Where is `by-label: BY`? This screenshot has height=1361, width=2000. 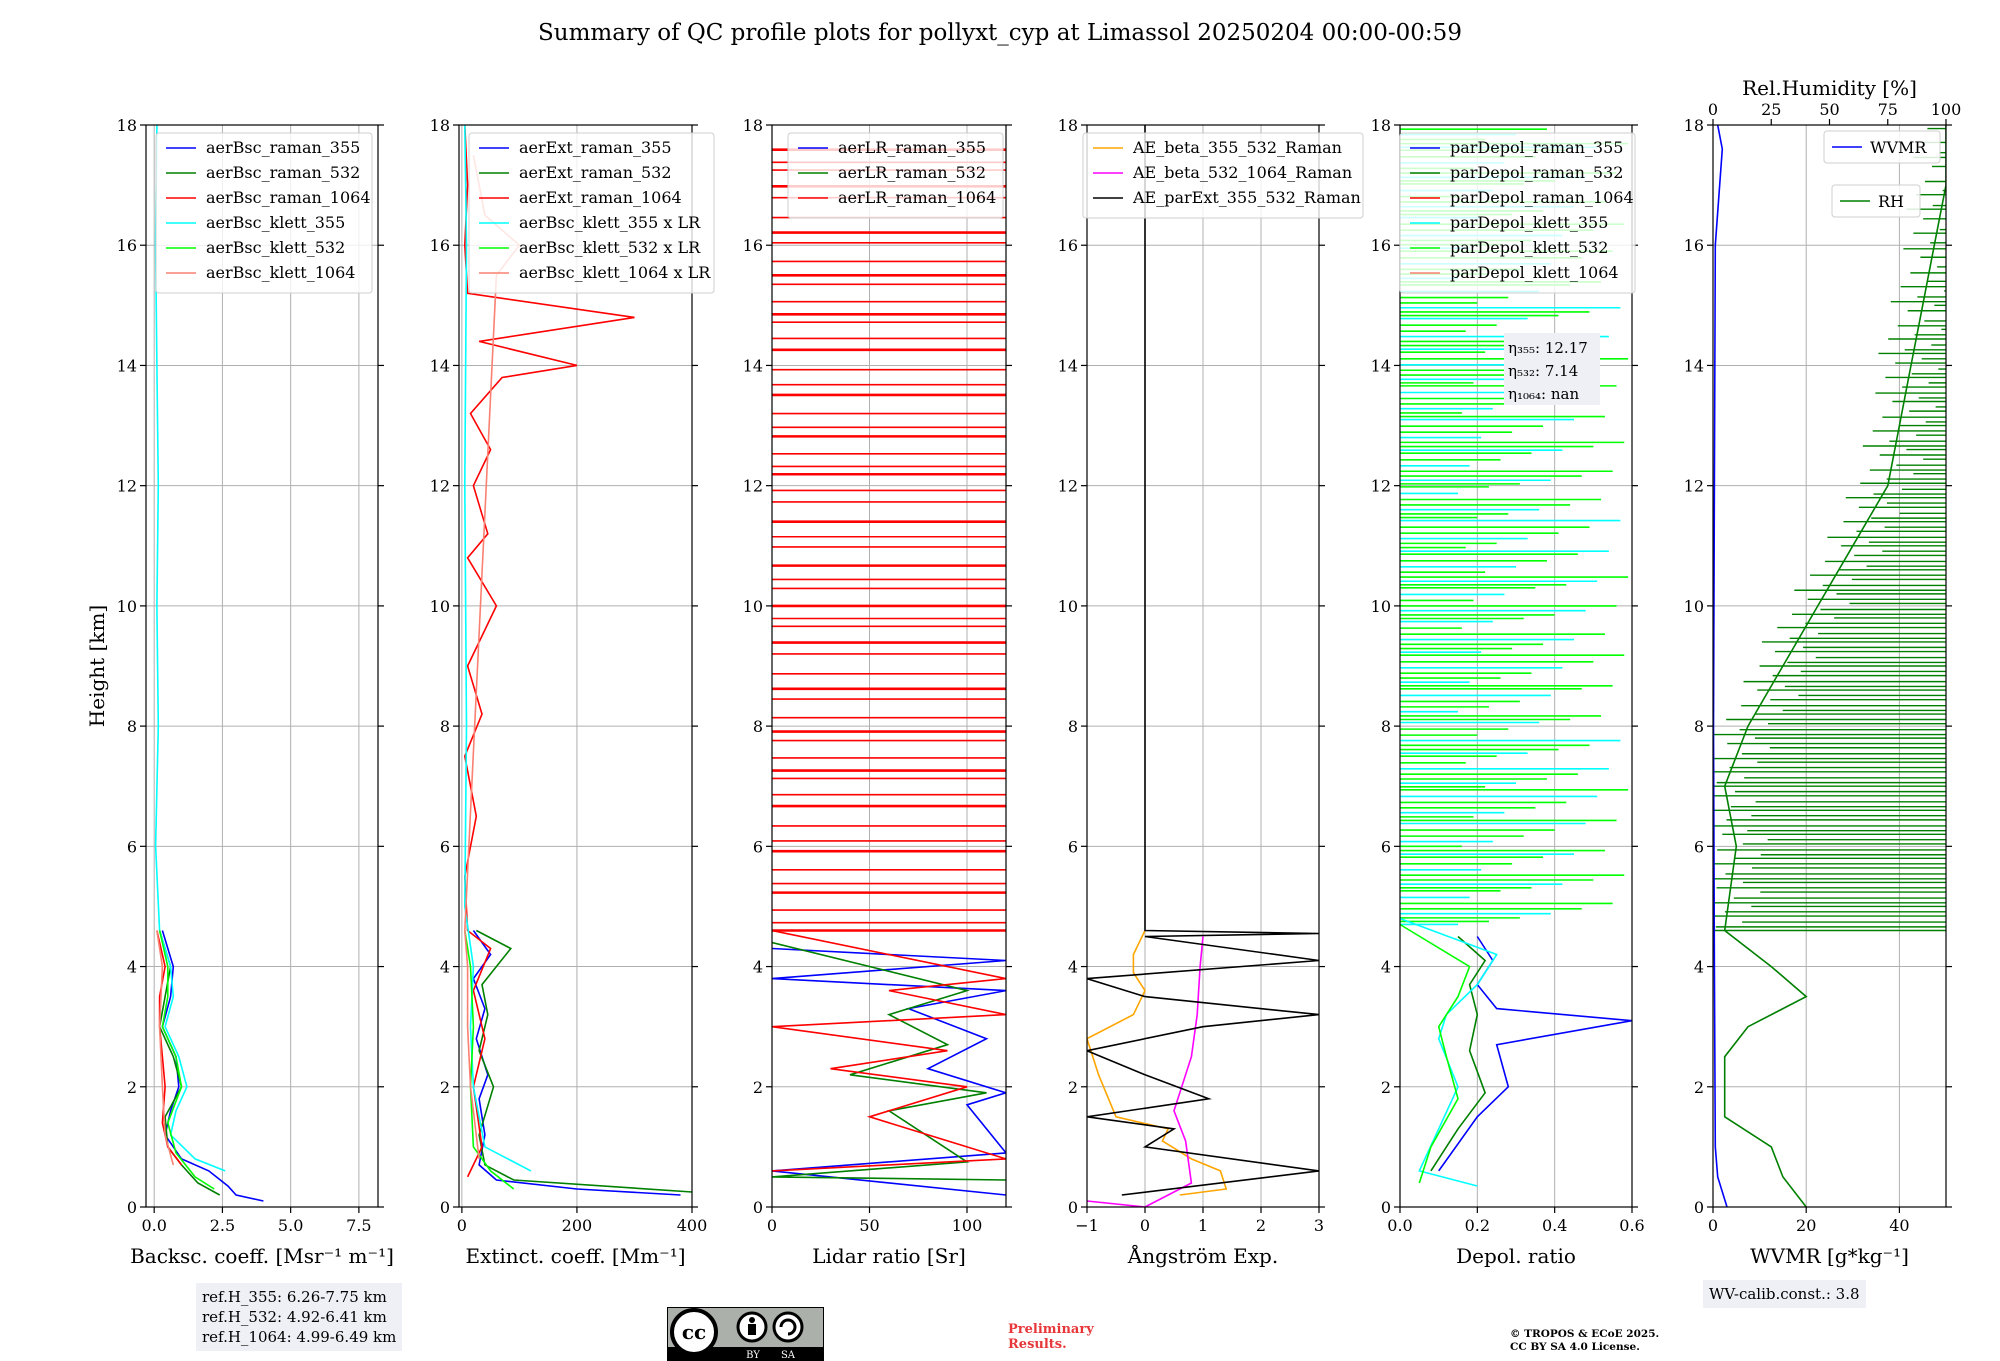 by-label: BY is located at coordinates (753, 1355).